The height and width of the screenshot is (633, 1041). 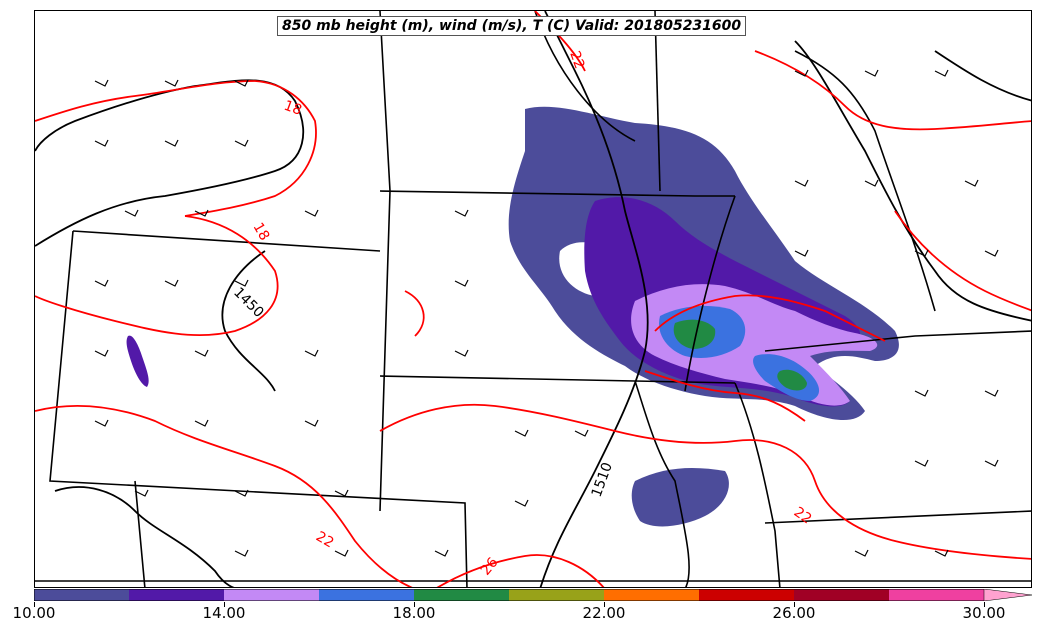 What do you see at coordinates (794, 613) in the screenshot?
I see `colorbar-tick-label: 26.00` at bounding box center [794, 613].